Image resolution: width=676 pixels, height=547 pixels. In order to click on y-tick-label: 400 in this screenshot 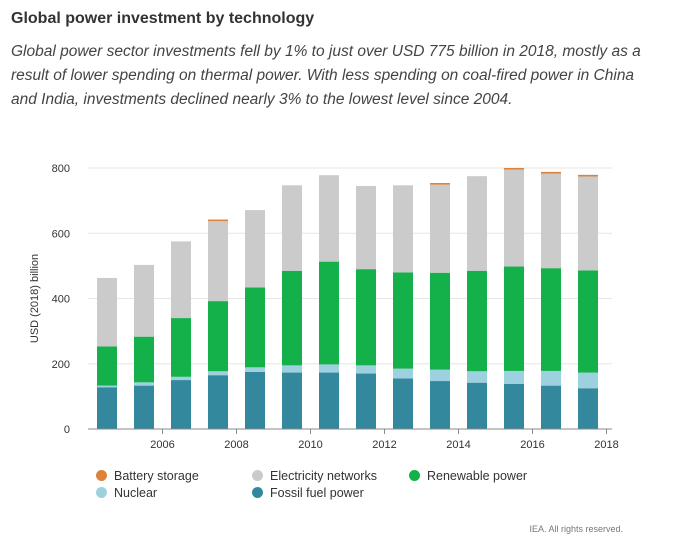, I will do `click(61, 300)`.